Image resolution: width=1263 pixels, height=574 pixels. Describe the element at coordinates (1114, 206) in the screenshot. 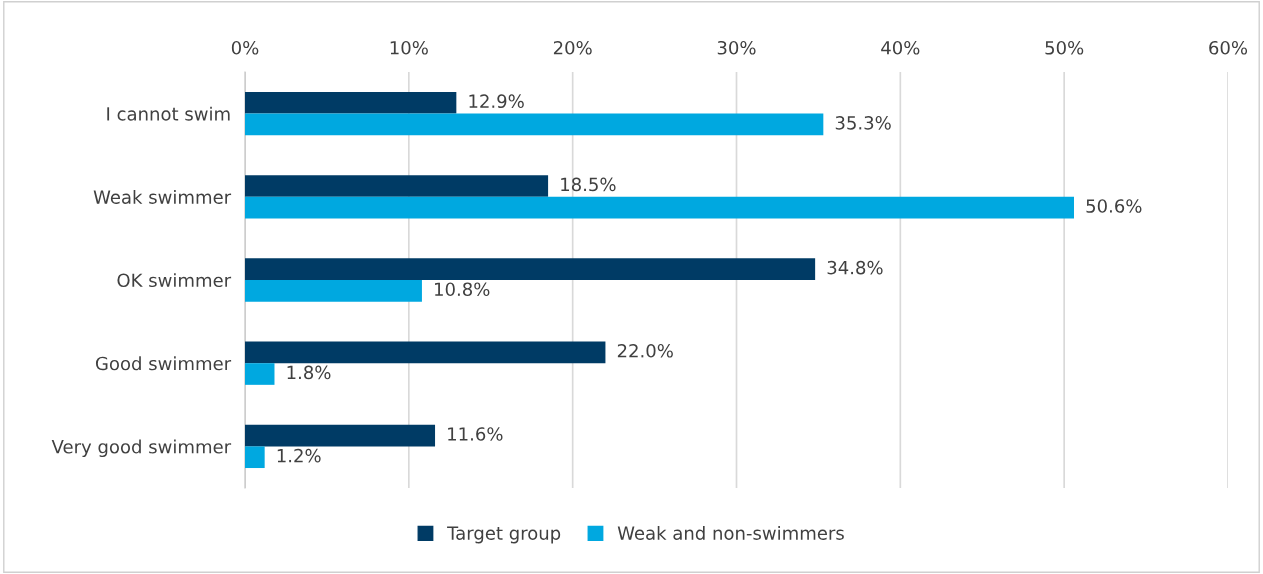

I see `data-label: 50.6%` at that location.